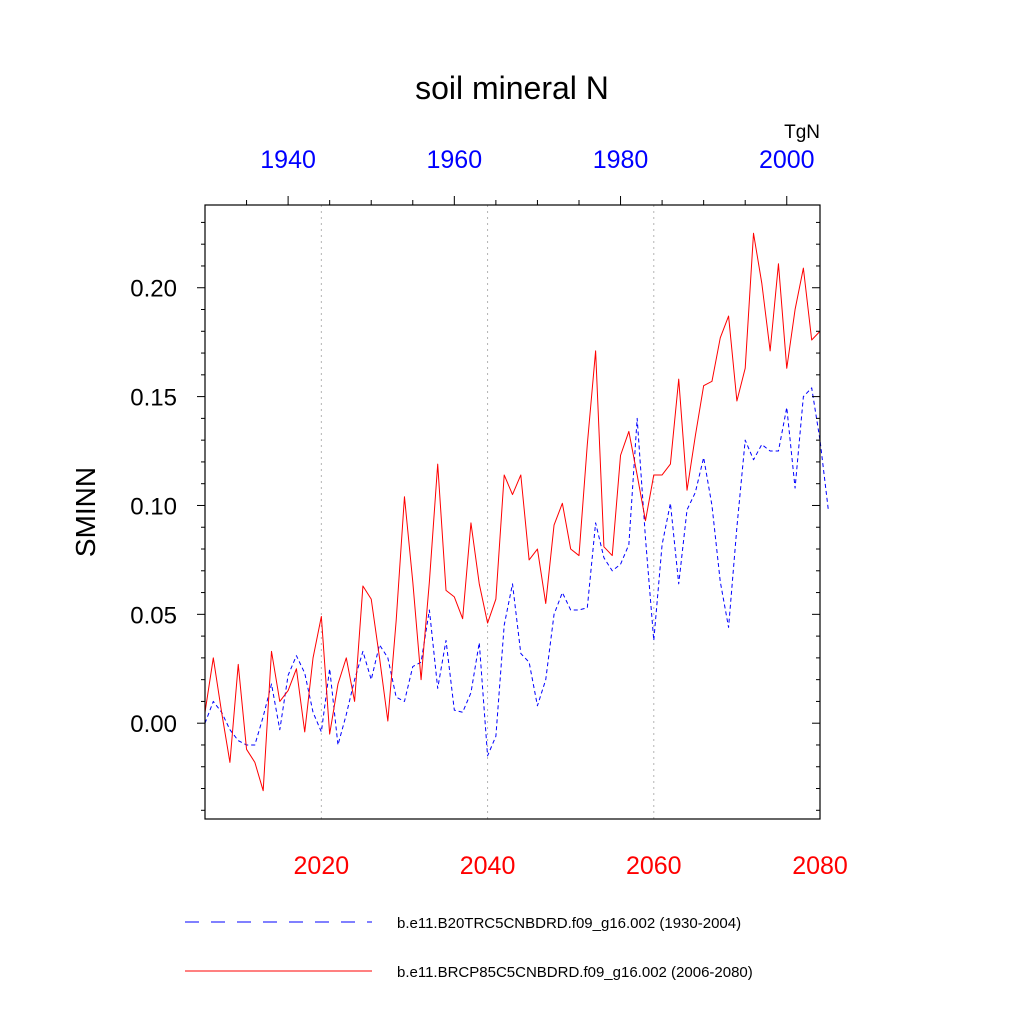 This screenshot has width=1024, height=1024. What do you see at coordinates (288, 160) in the screenshot?
I see `x-top-tick-label: 1940` at bounding box center [288, 160].